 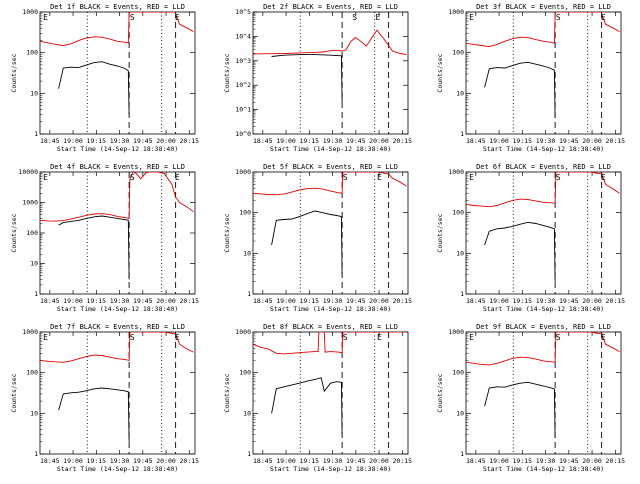 What do you see at coordinates (543, 167) in the screenshot?
I see `panel-title: Det 6f BLACK = Events, RED = LLD` at bounding box center [543, 167].